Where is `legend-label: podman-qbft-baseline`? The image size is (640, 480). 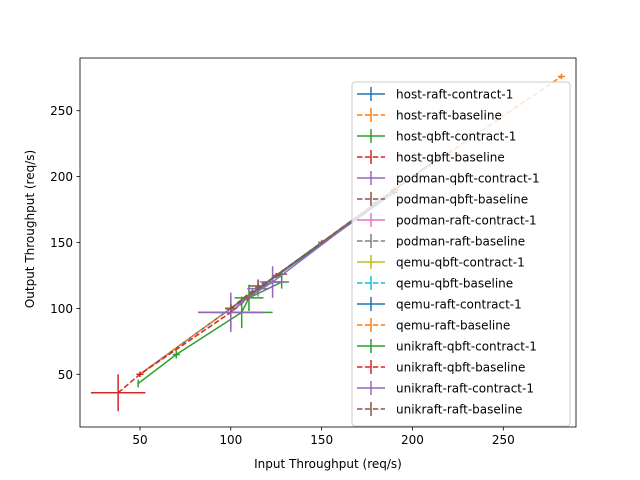
legend-label: podman-qbft-baseline is located at coordinates (462, 200).